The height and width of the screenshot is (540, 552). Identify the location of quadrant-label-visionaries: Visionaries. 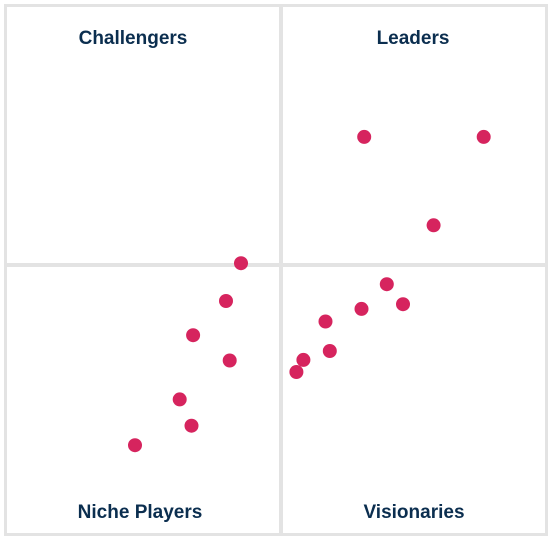
(413, 512).